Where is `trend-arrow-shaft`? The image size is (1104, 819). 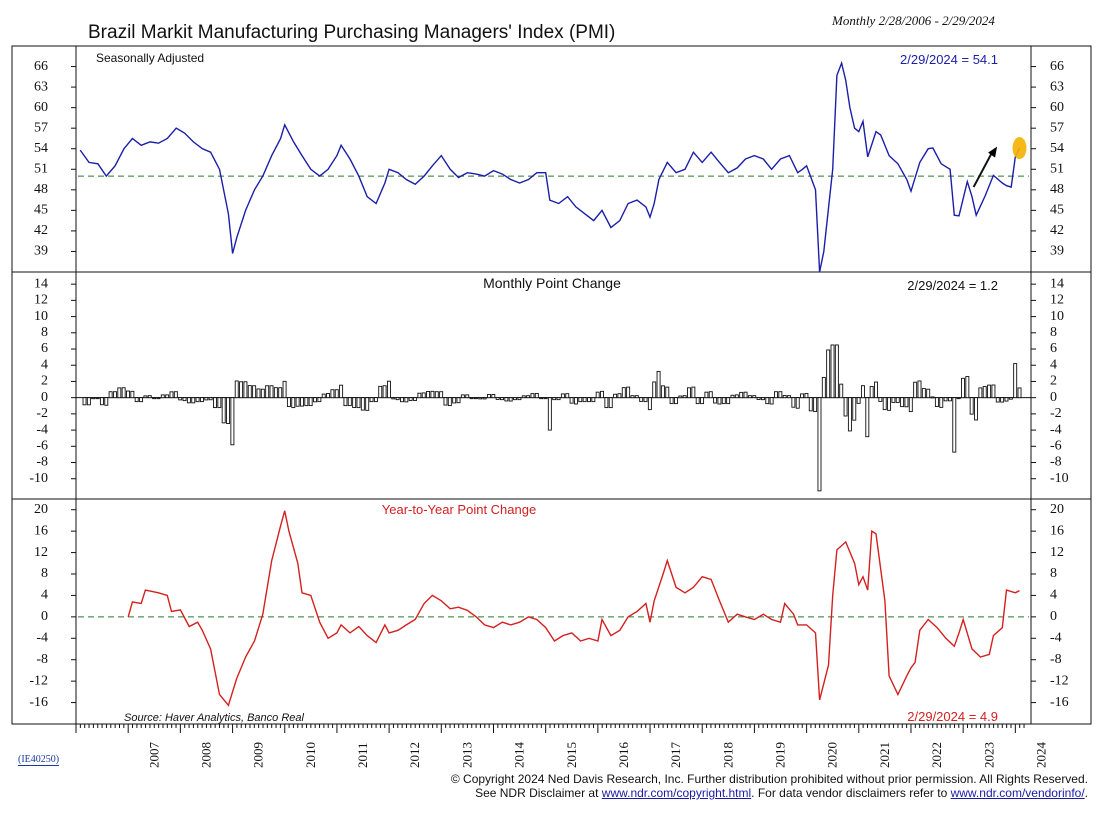
trend-arrow-shaft is located at coordinates (982, 170).